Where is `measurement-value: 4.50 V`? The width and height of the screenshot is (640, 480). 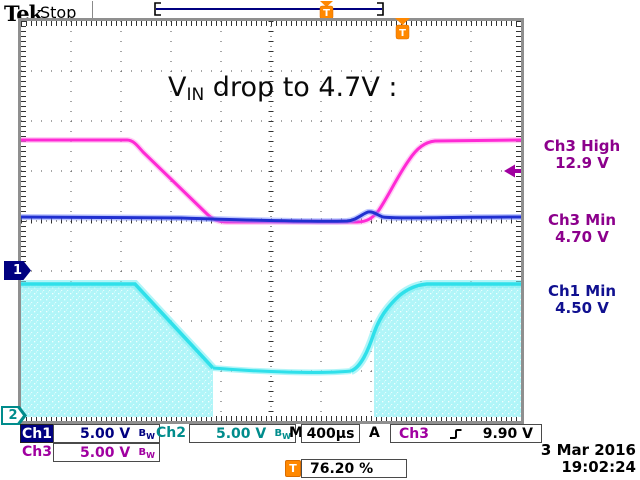
measurement-value: 4.50 V is located at coordinates (582, 308).